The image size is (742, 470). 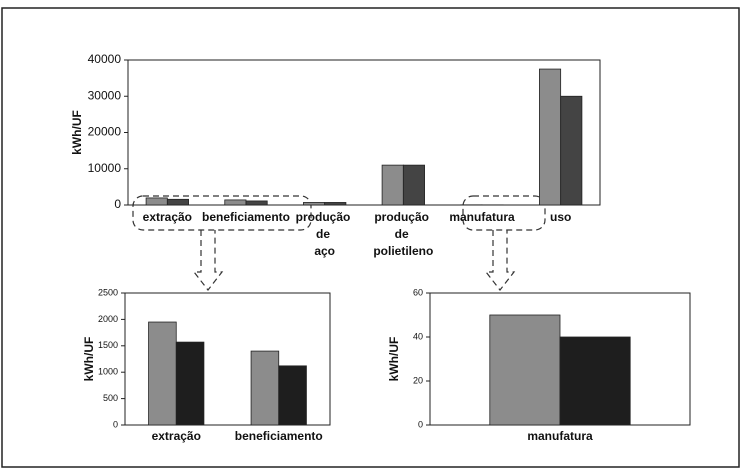 I want to click on x-tick-label: produção de aço, so click(x=325, y=234).